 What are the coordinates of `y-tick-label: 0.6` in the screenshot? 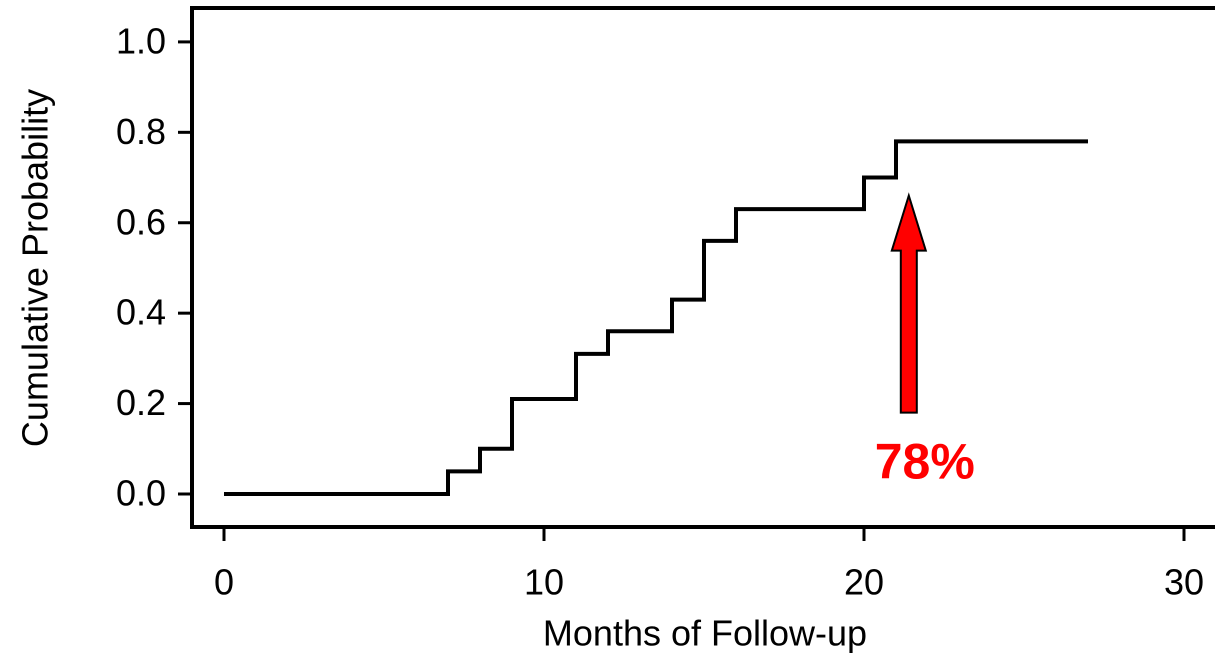 It's located at (141, 221).